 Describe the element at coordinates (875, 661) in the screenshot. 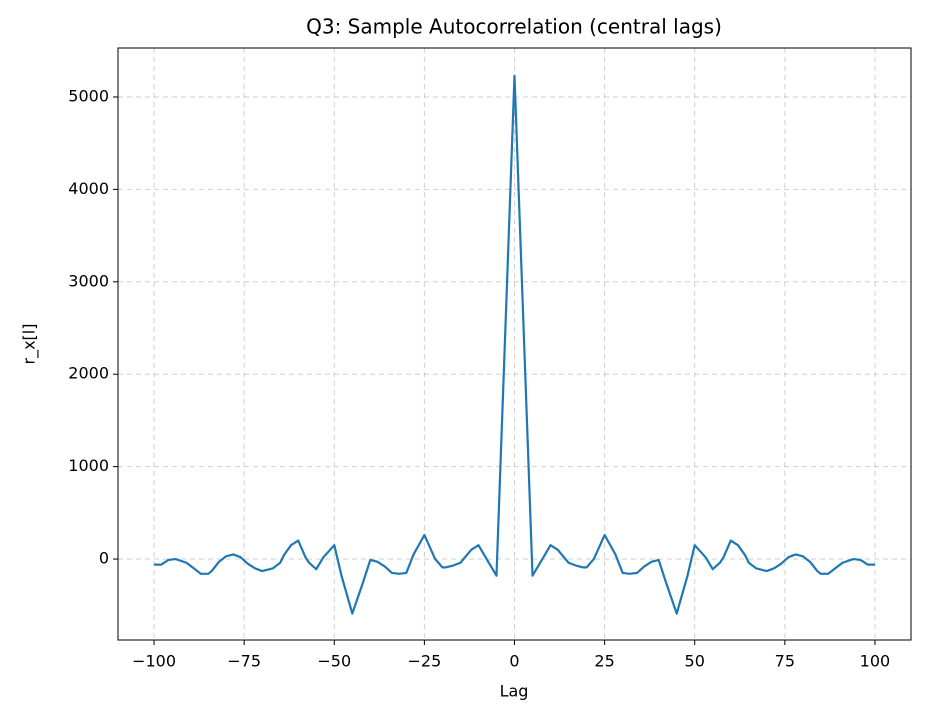

I see `x-tick-label: 100` at that location.